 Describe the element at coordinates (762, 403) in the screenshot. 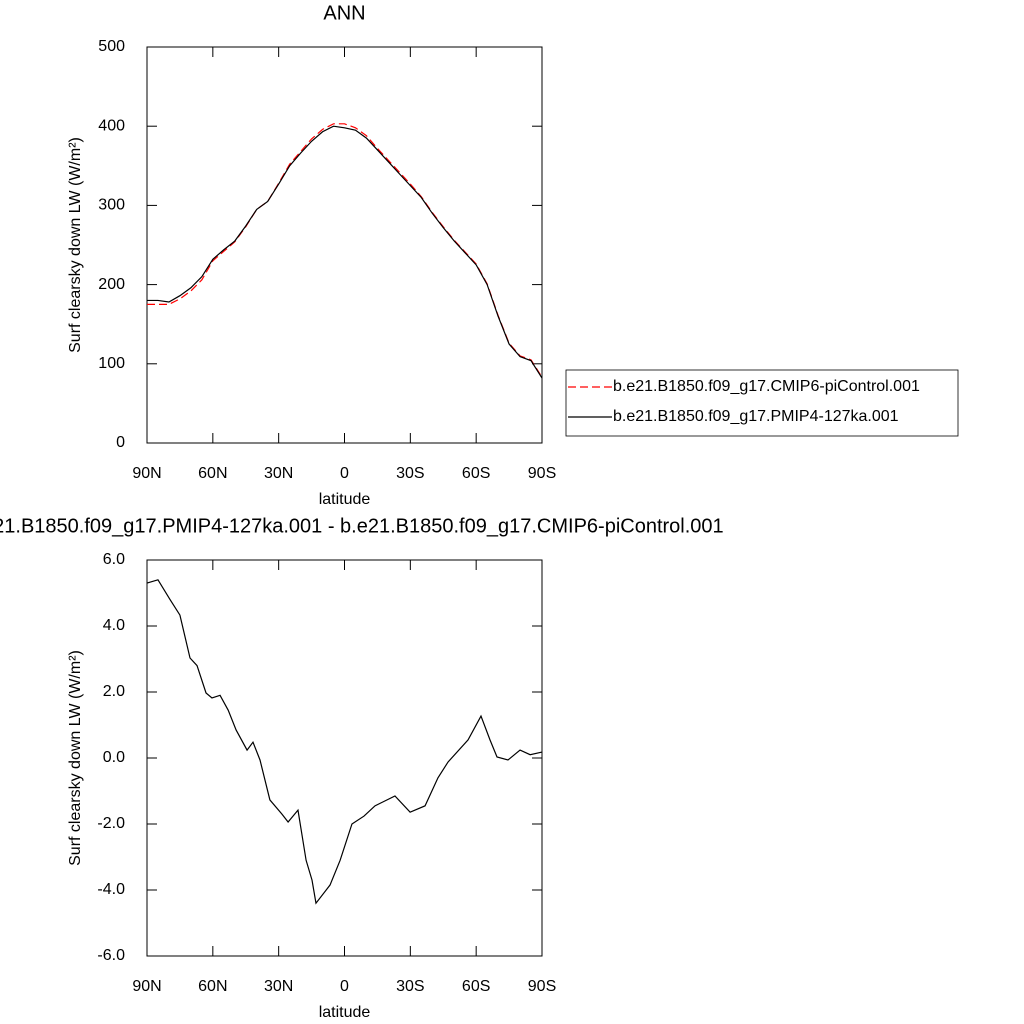

I see `legend-box` at that location.